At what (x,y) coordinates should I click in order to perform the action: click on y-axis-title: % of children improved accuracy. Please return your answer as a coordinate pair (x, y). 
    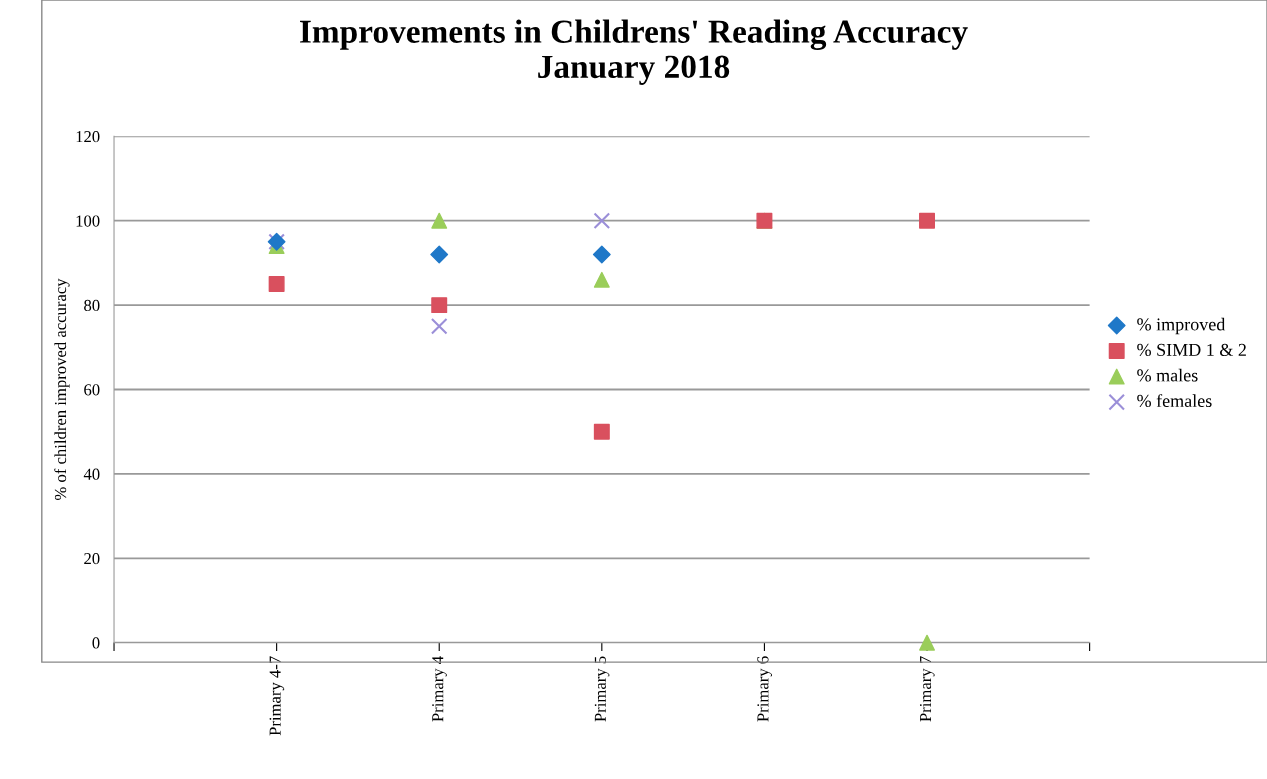
    Looking at the image, I should click on (62, 389).